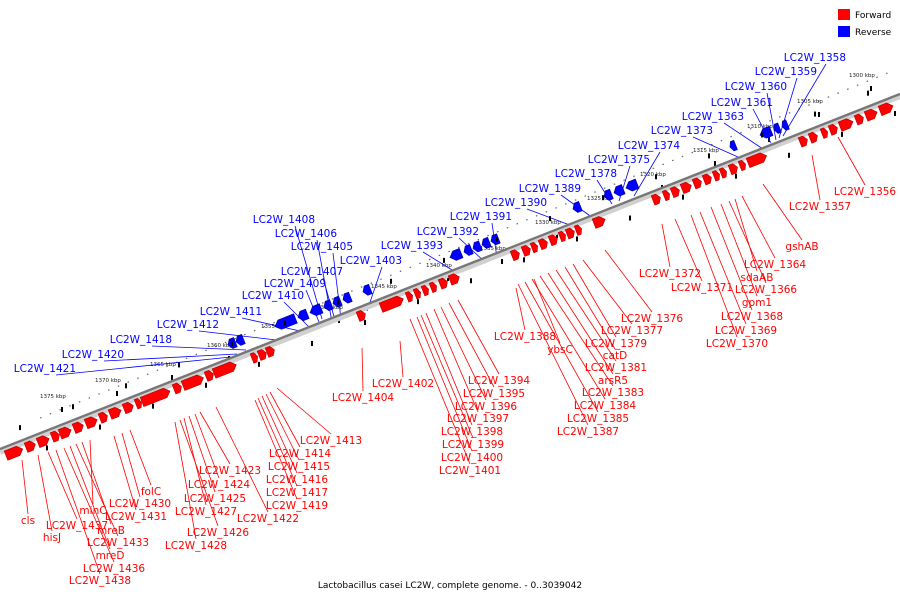 Image resolution: width=900 pixels, height=600 pixels. I want to click on gene-label-lc2w-1385: LC2W_1385, so click(598, 419).